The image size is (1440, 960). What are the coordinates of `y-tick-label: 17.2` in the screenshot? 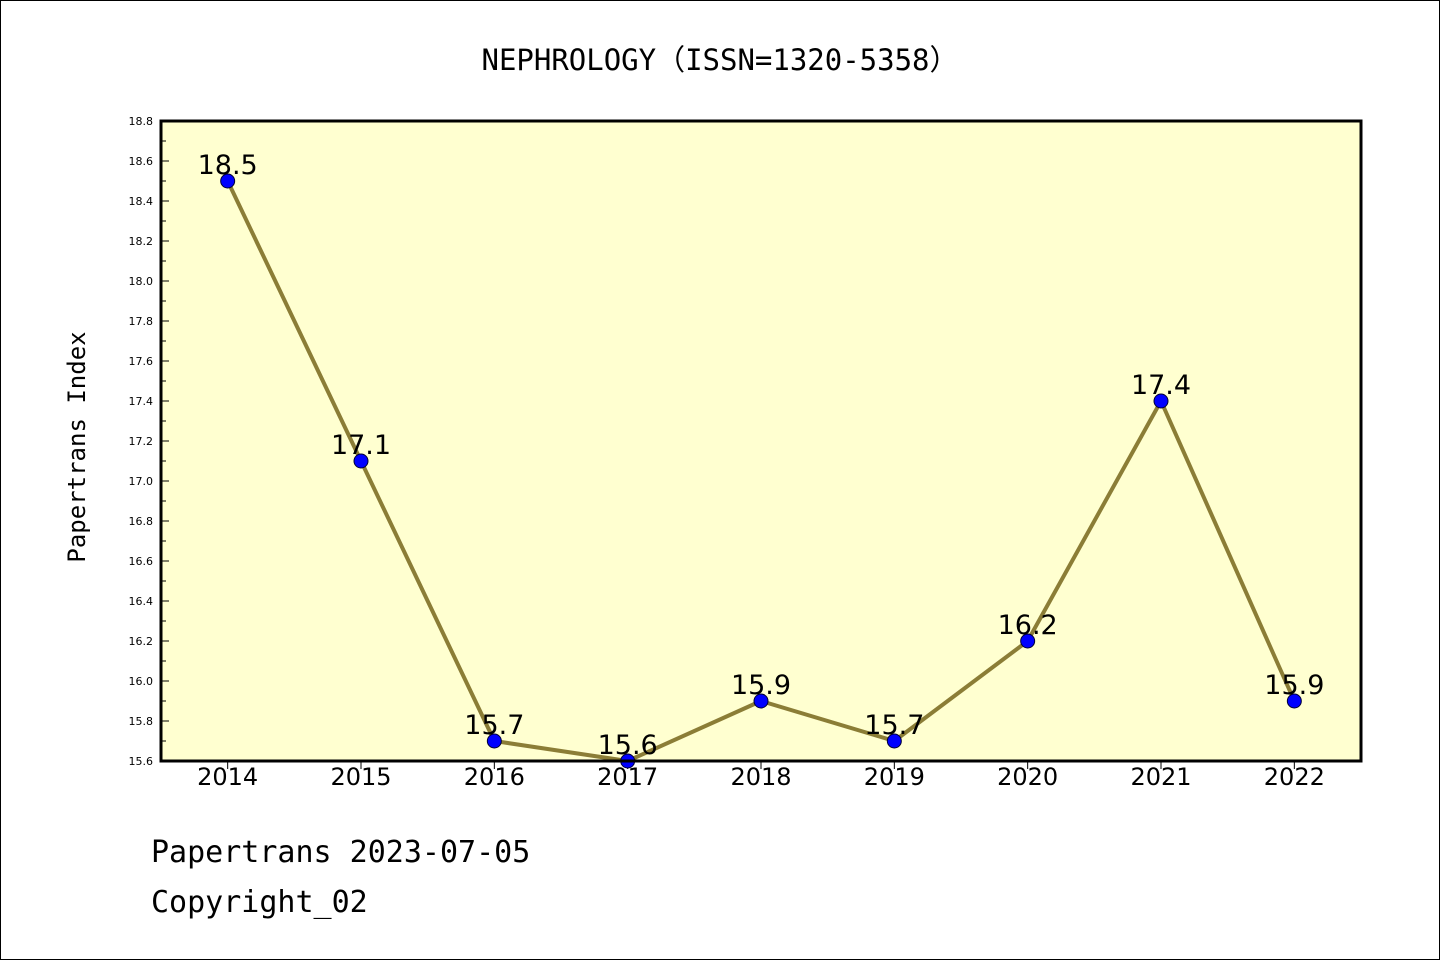 It's located at (141, 441).